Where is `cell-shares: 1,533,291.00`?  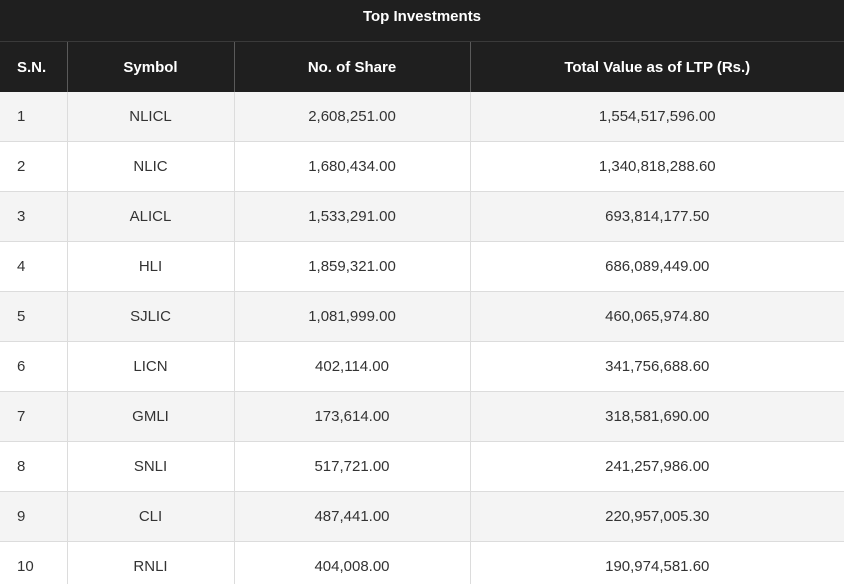
cell-shares: 1,533,291.00 is located at coordinates (352, 216).